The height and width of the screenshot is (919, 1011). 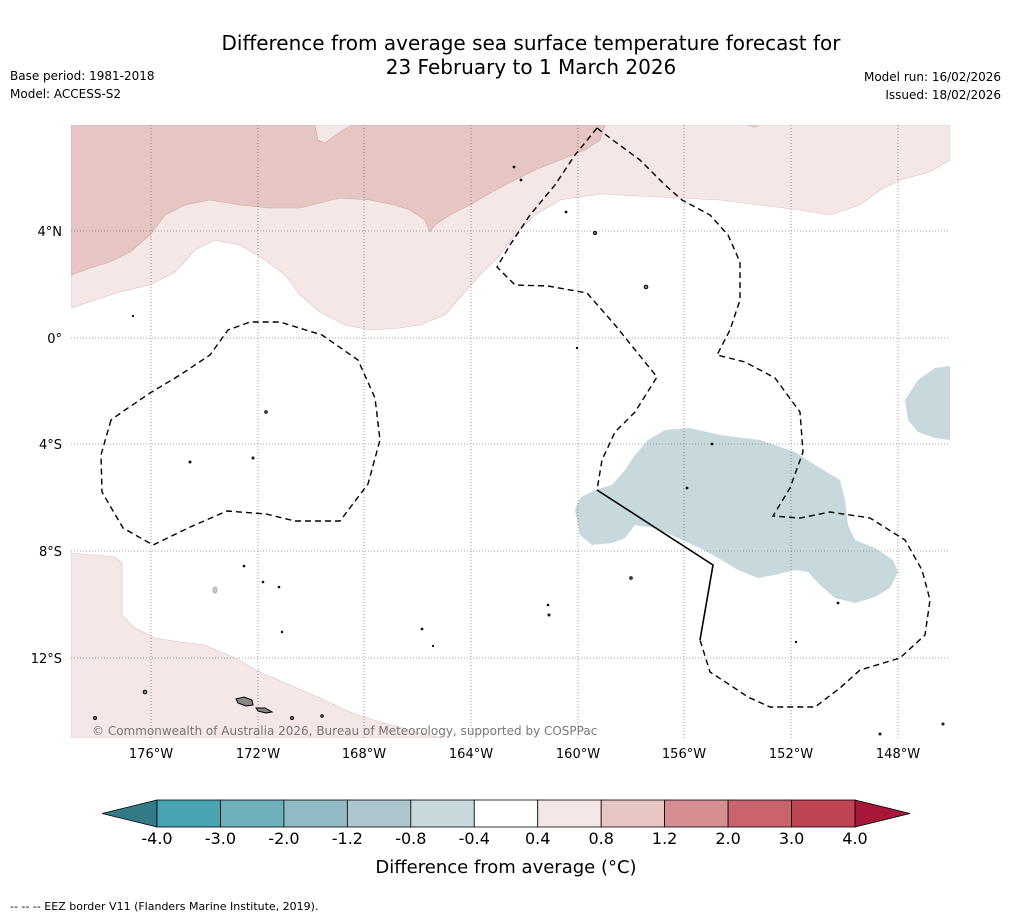 I want to click on latitude-labels: 4°N 0° 4°S 8°S 12°S, so click(x=46, y=446).